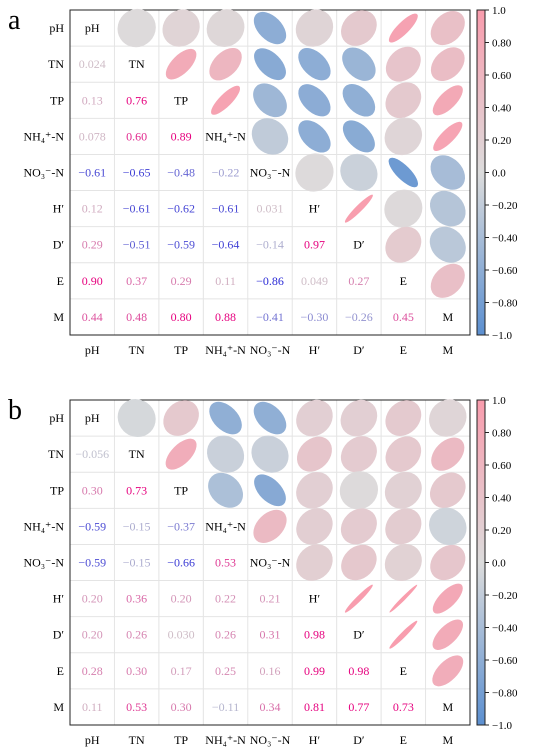 This screenshot has height=755, width=550. I want to click on panel-a-label: a, so click(14, 20).